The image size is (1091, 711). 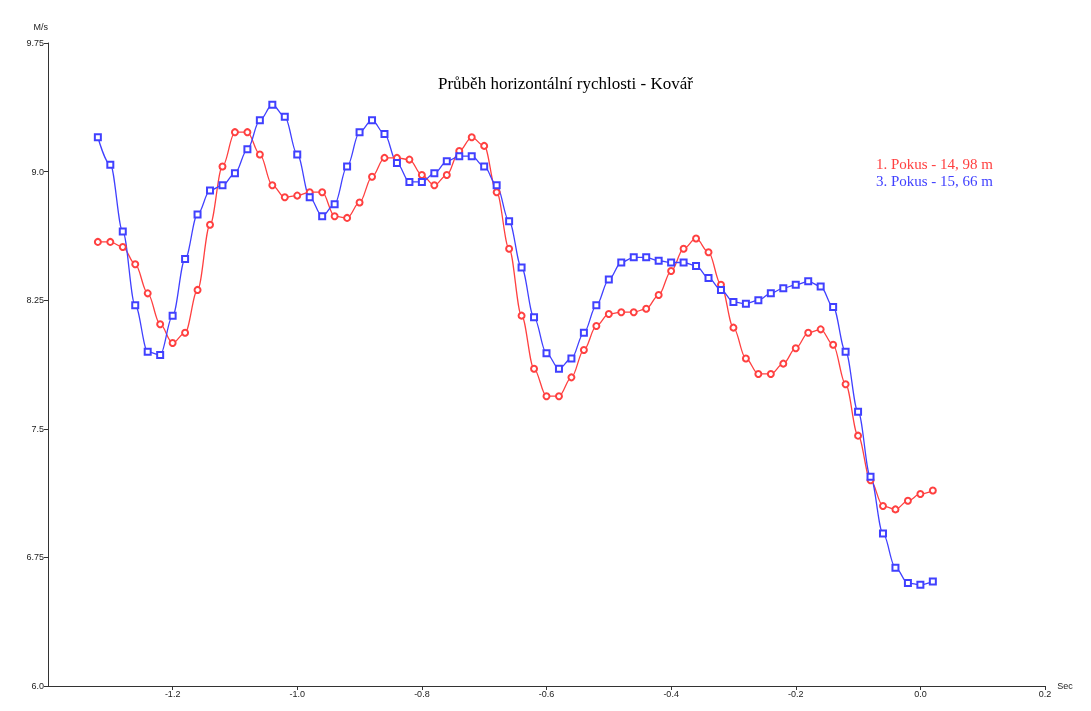 What do you see at coordinates (297, 693) in the screenshot?
I see `x-tick-label: -1.0` at bounding box center [297, 693].